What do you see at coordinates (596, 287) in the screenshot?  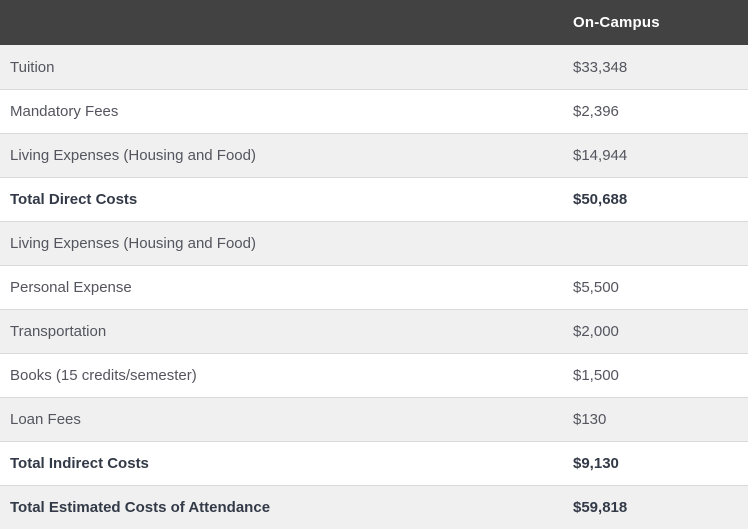 I see `row-value: $5,500` at bounding box center [596, 287].